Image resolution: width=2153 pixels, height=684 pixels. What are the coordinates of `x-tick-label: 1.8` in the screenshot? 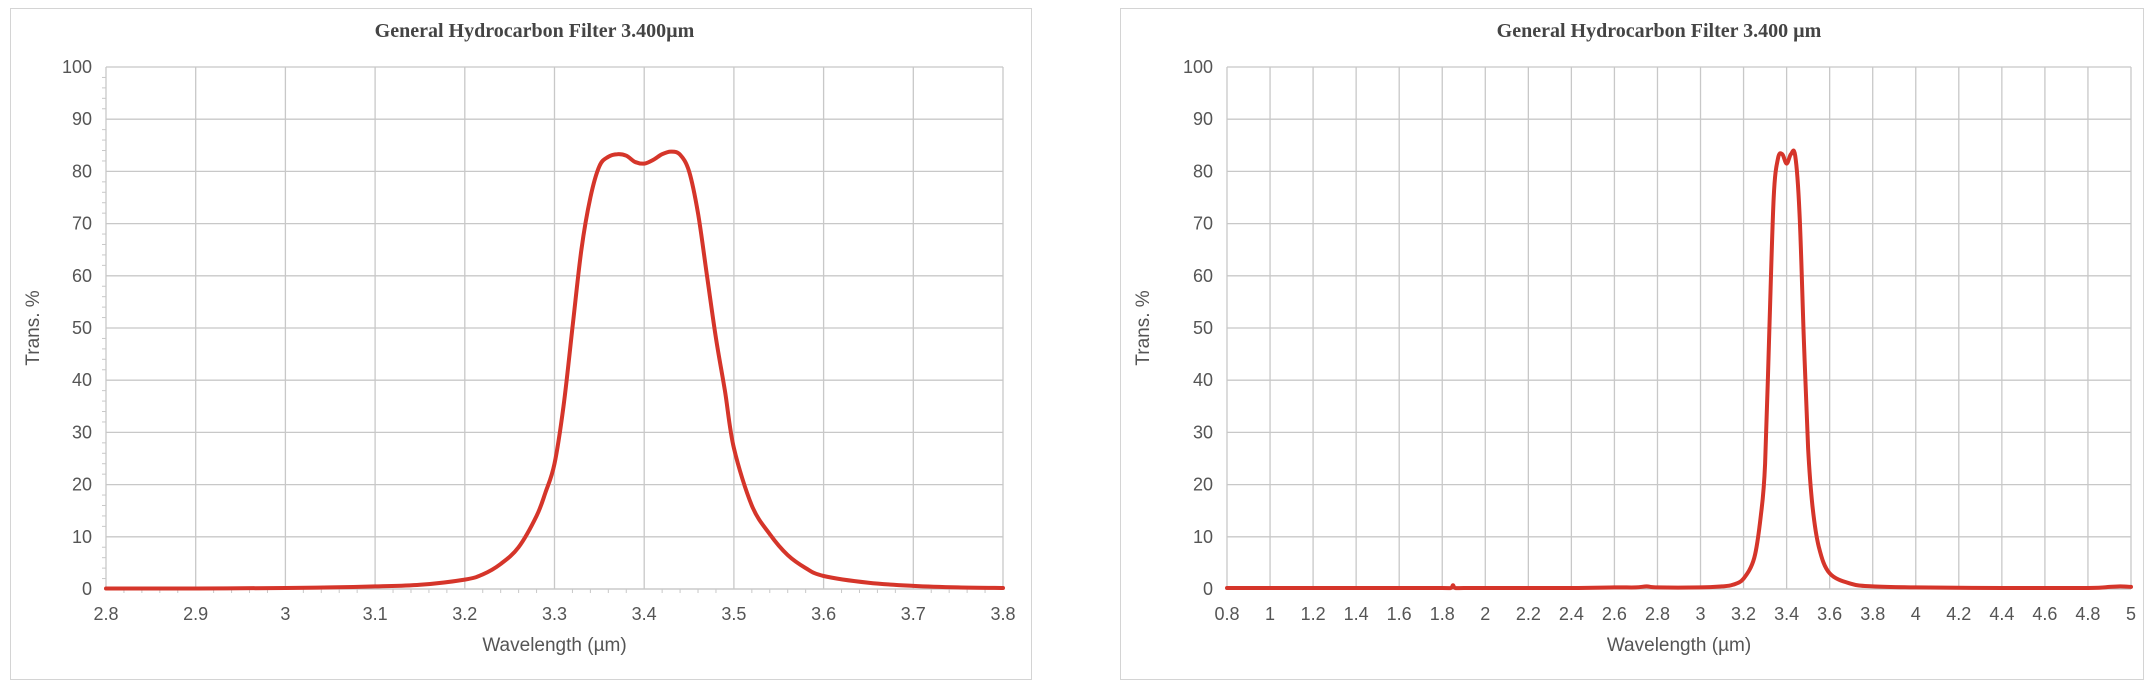 It's located at (1442, 614).